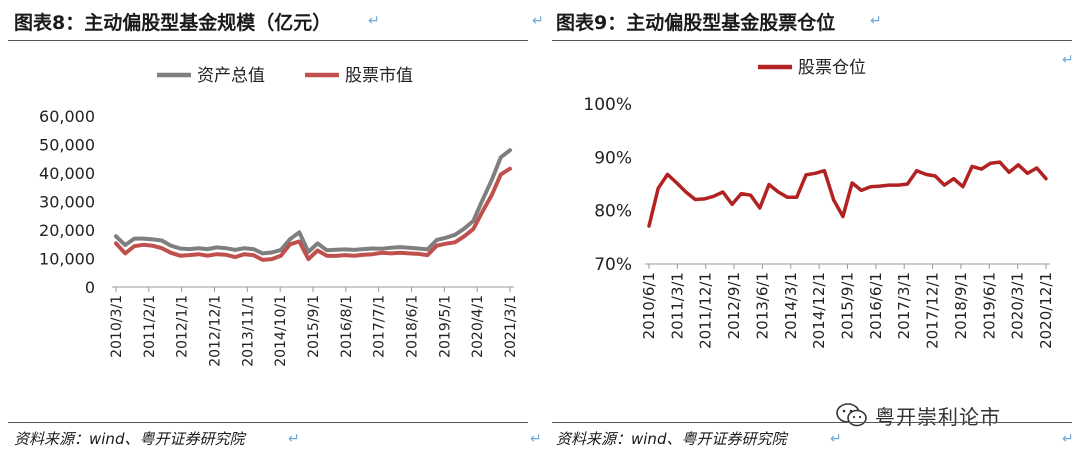  Describe the element at coordinates (812, 40) in the screenshot. I see `right-title-rule` at that location.